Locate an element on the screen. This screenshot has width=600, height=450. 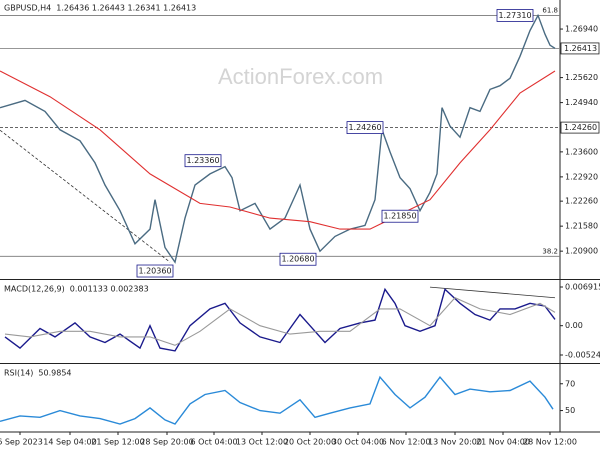
y-tick-label: 1.22260 is located at coordinates (581, 201).